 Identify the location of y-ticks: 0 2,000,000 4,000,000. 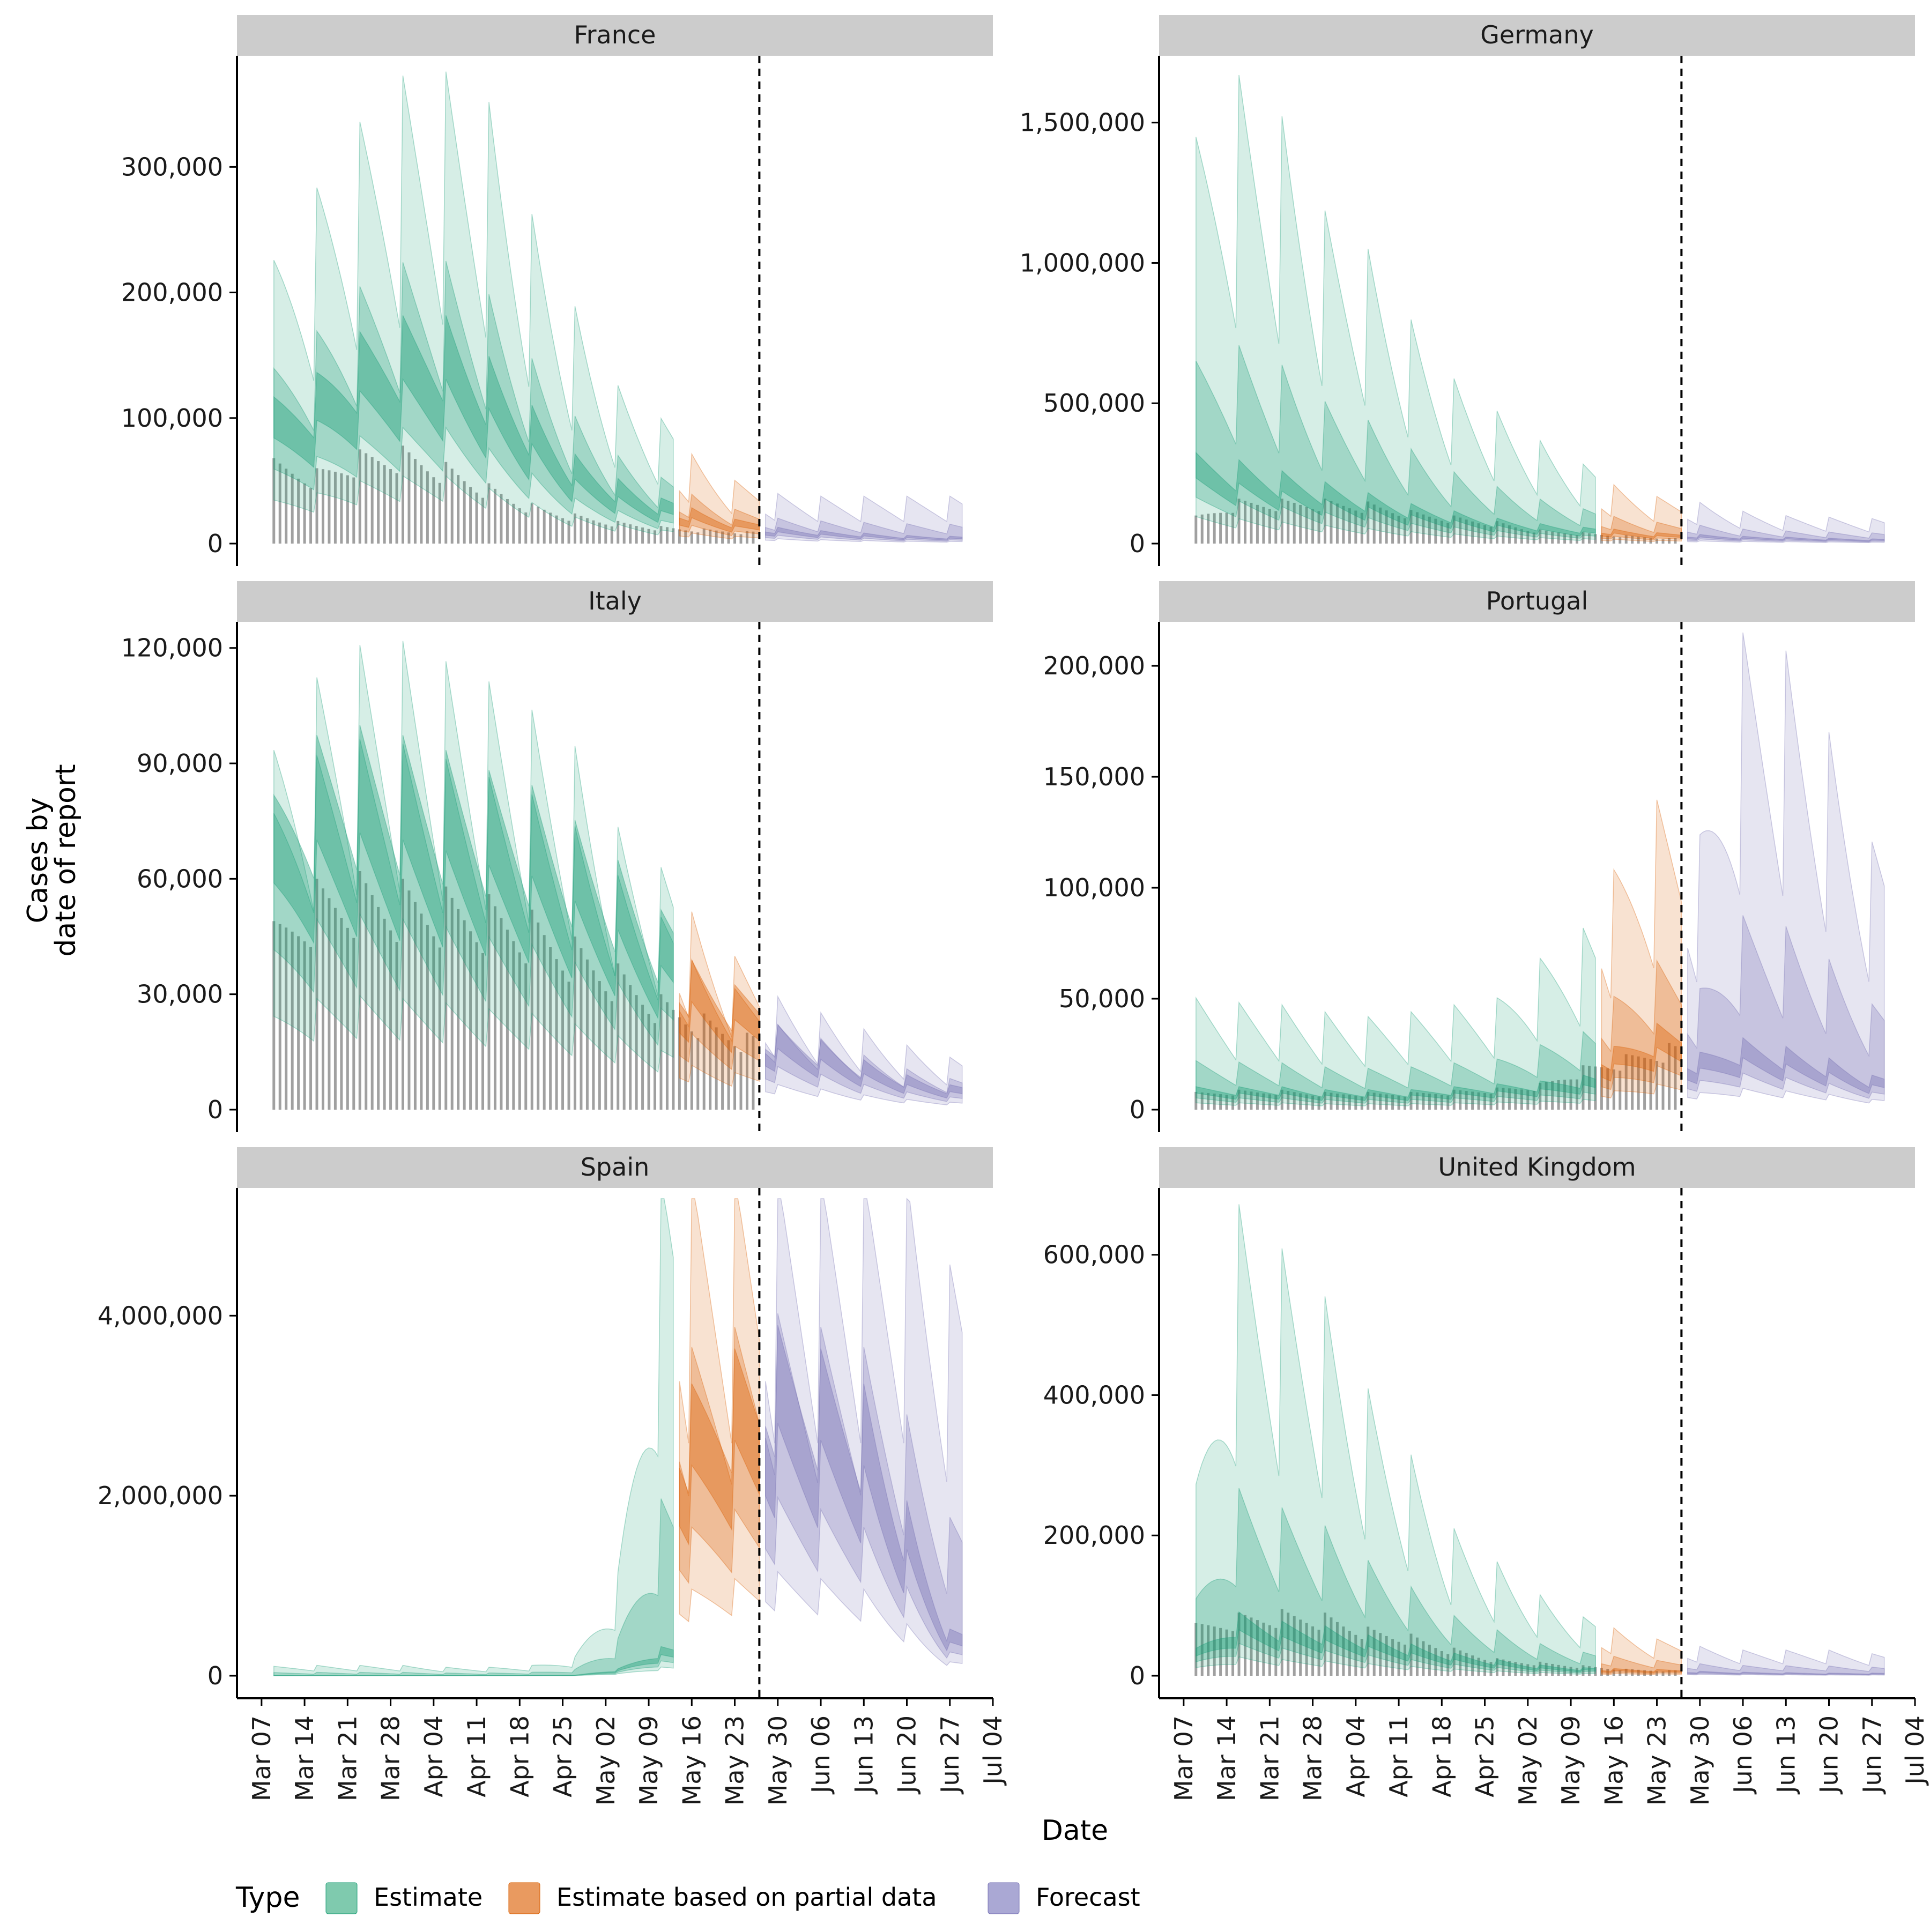
(167, 1495).